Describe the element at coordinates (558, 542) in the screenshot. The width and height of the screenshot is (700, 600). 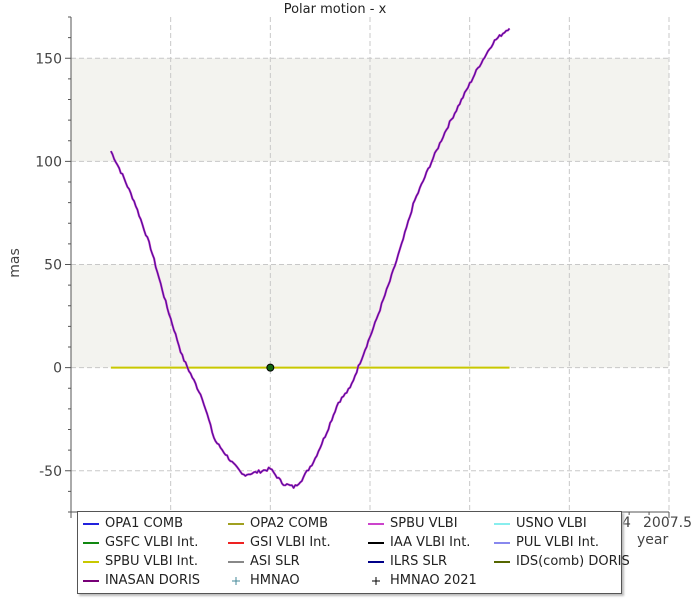
I see `legend-label: PUL VLBI Int.` at that location.